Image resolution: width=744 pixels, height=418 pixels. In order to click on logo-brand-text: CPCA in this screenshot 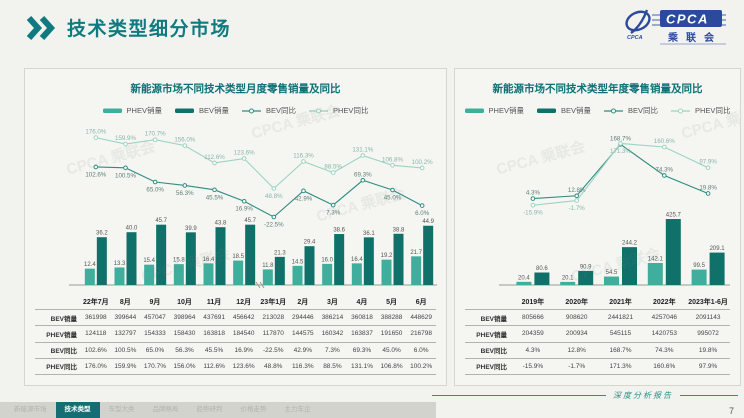, I will do `click(687, 19)`.